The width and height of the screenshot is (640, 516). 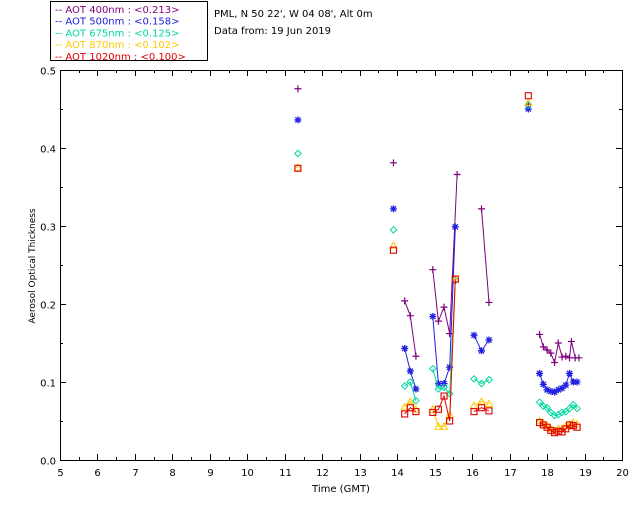 What do you see at coordinates (135, 473) in the screenshot?
I see `x-tick-label: 7` at bounding box center [135, 473].